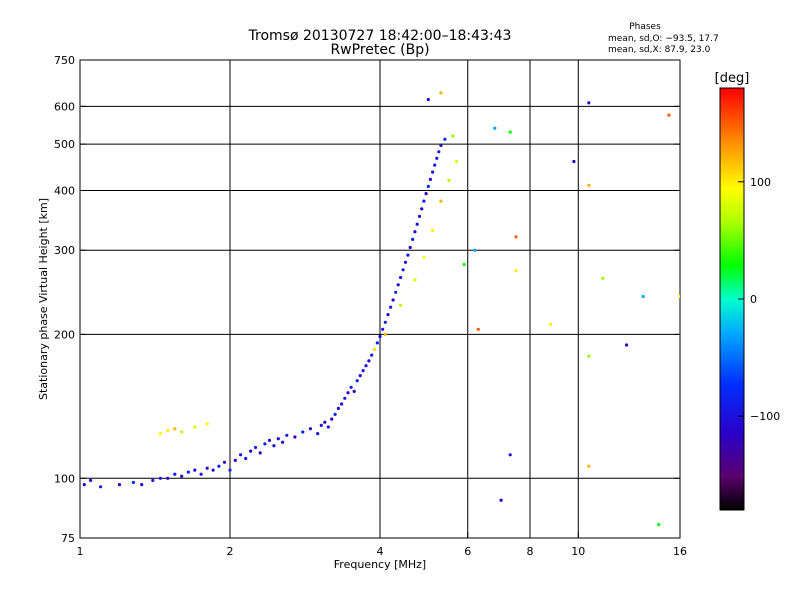 The width and height of the screenshot is (800, 600). I want to click on y-tick-label: 750, so click(64, 60).